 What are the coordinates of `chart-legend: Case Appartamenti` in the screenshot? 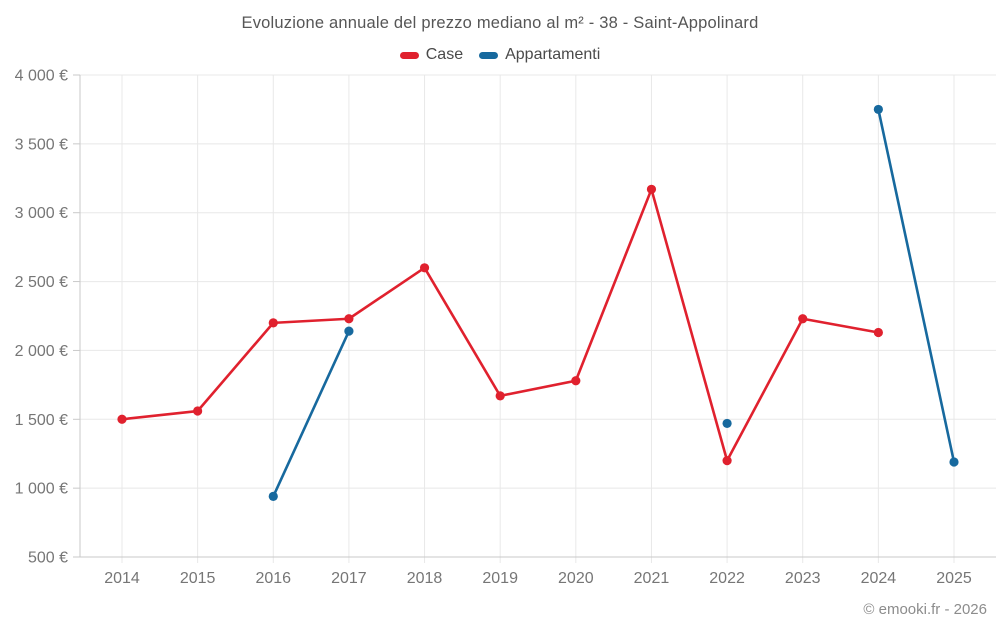 It's located at (500, 55).